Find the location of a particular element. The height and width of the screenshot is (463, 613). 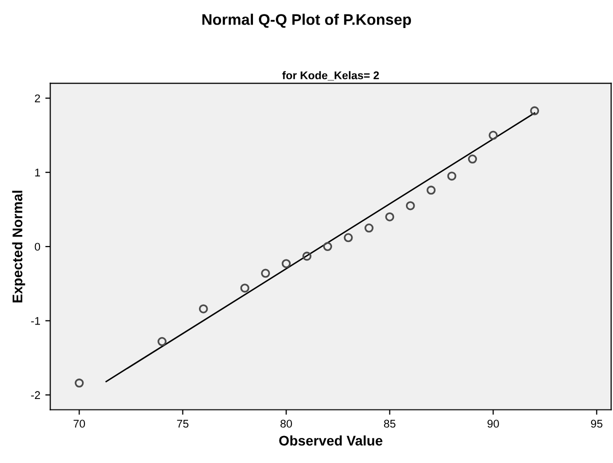

x-tick-label: 95 is located at coordinates (596, 424).